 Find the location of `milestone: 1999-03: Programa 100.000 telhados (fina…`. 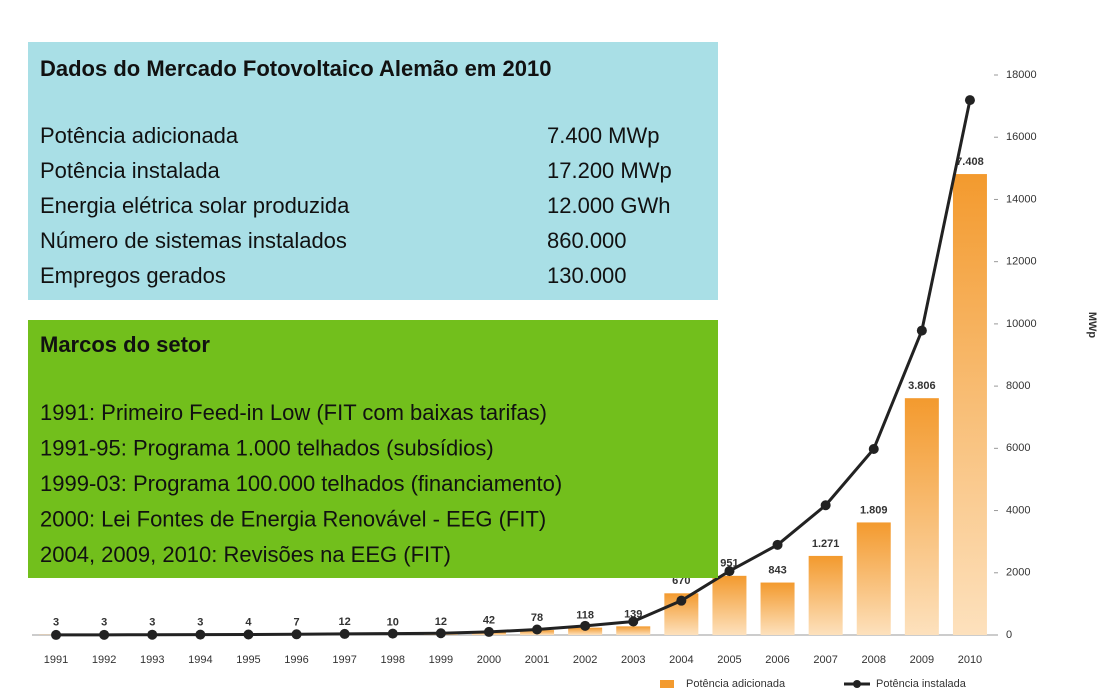

milestone: 1999-03: Programa 100.000 telhados (fina… is located at coordinates (301, 483).